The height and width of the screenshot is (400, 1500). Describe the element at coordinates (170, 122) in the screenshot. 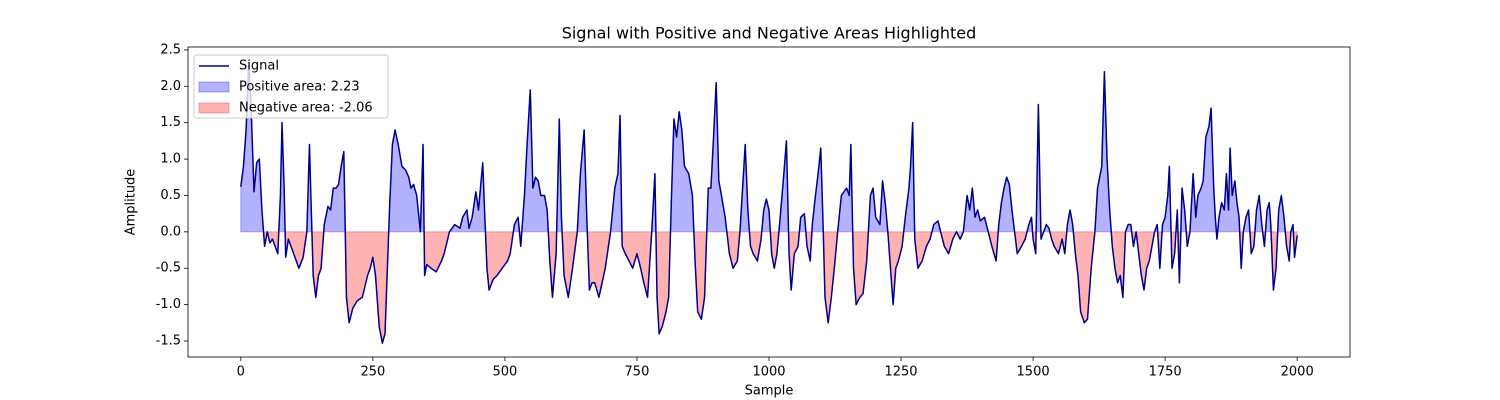

I see `y-tick-label: 1.5` at that location.